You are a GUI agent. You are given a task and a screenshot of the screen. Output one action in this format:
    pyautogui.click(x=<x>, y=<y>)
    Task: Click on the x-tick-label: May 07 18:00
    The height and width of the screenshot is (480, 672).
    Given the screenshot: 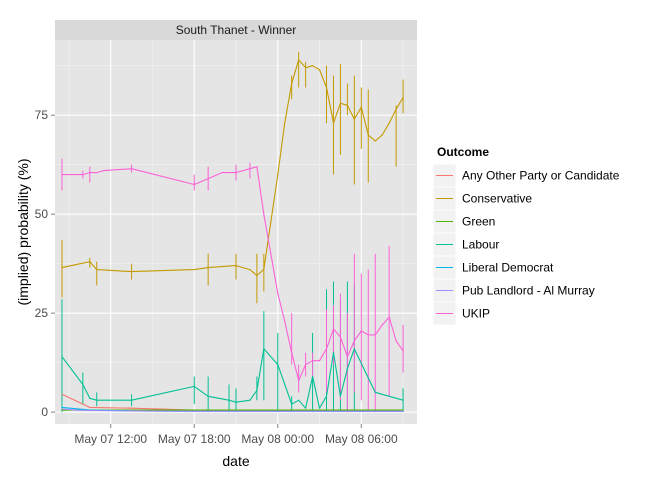 What is the action you would take?
    pyautogui.click(x=194, y=439)
    